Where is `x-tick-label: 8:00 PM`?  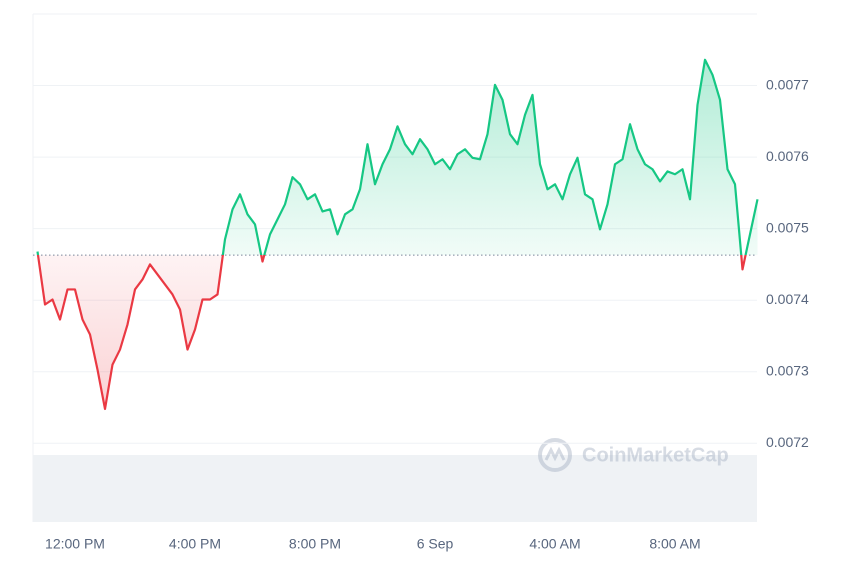
x-tick-label: 8:00 PM is located at coordinates (315, 544).